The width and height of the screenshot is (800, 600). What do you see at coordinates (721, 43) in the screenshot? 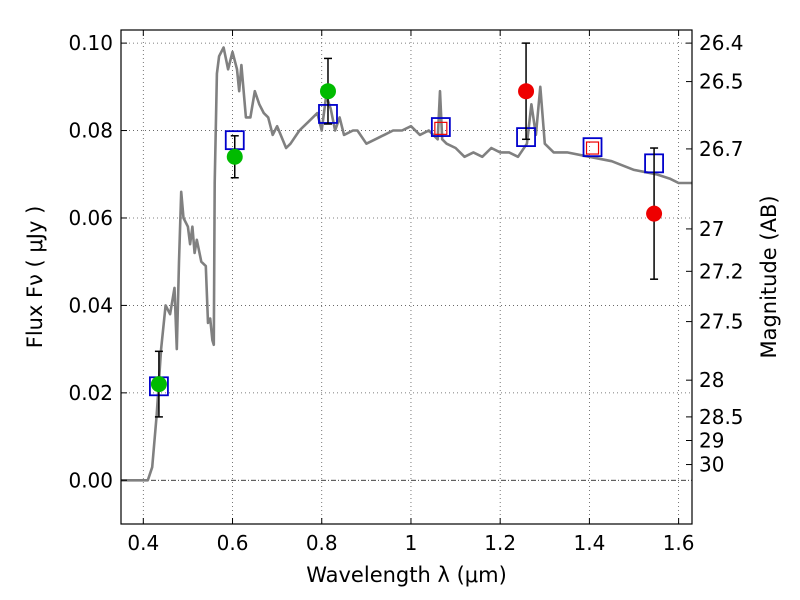
I see `mag-tick-label: 26.4` at bounding box center [721, 43].